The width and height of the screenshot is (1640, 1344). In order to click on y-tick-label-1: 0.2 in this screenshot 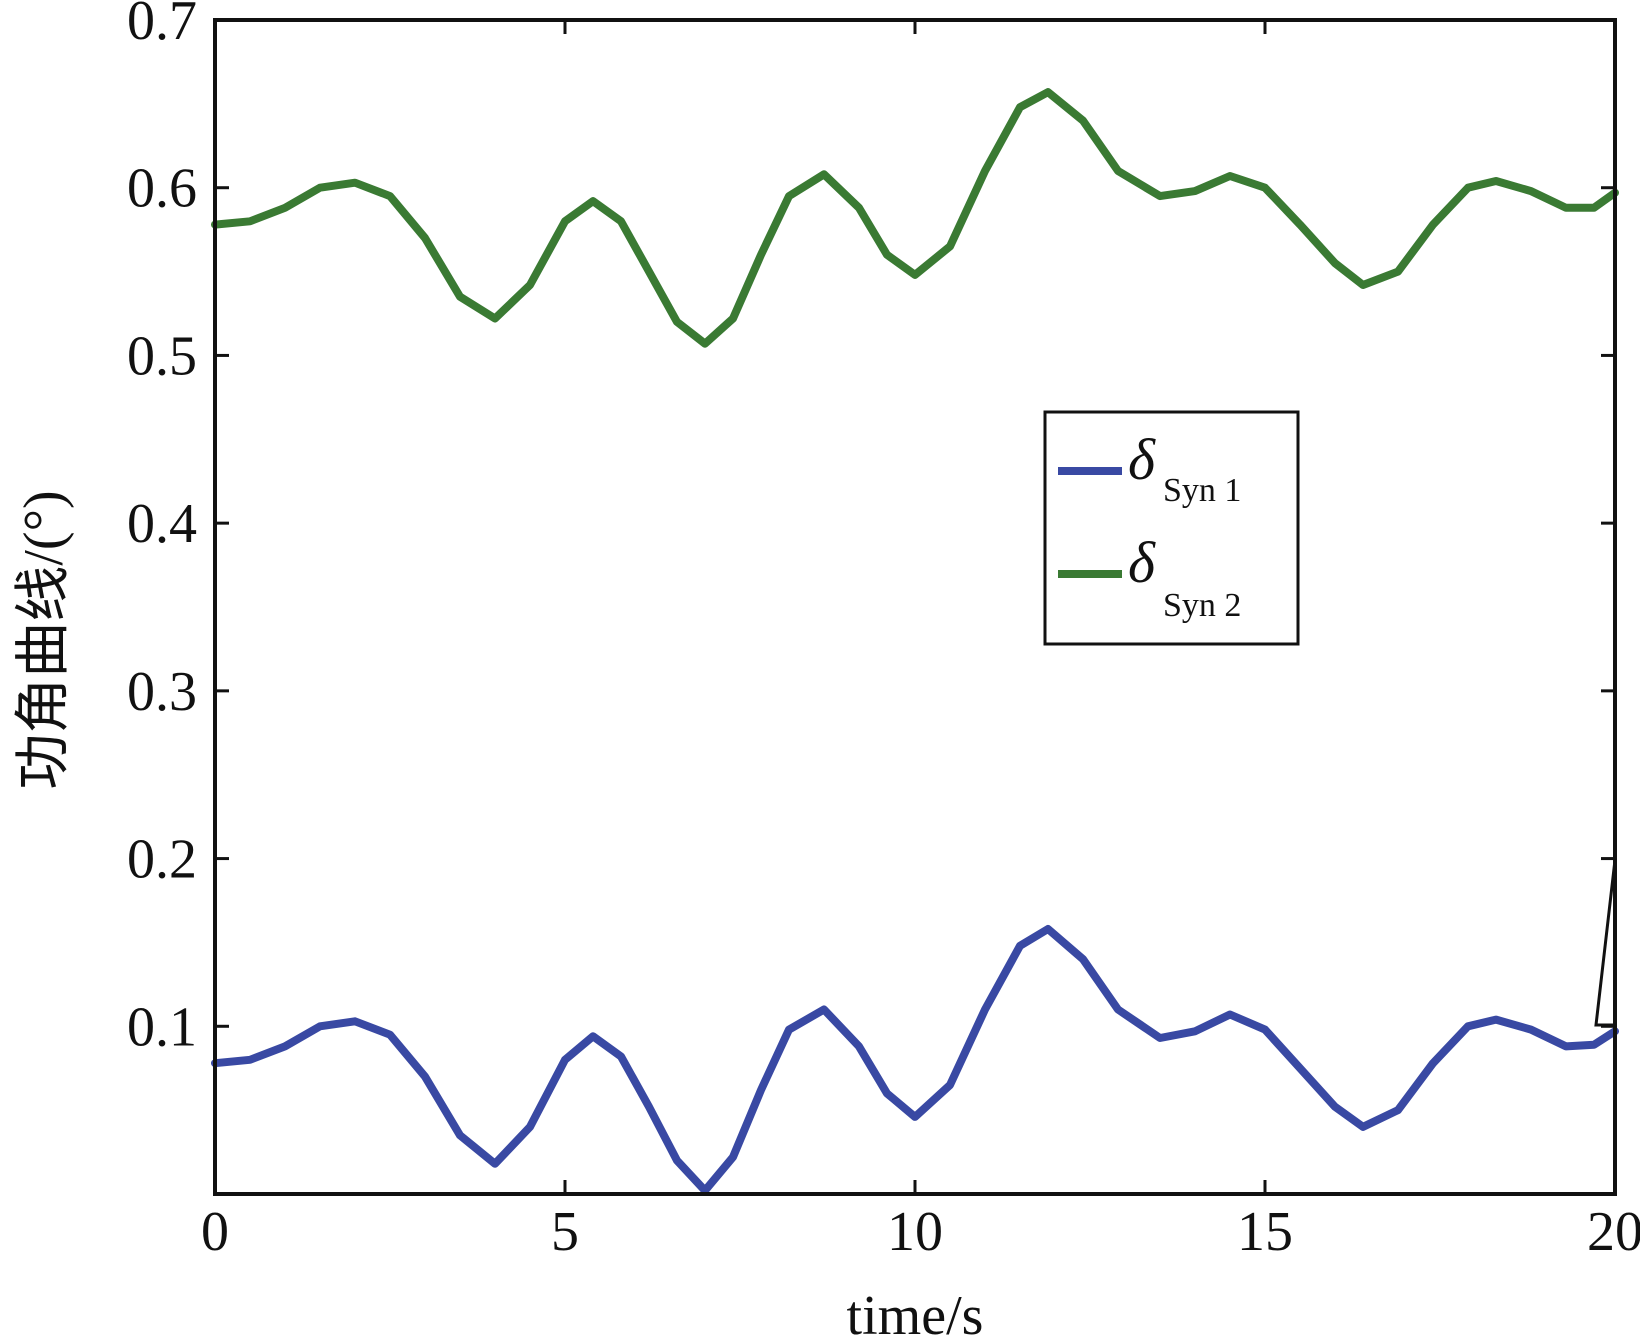, I will do `click(162, 860)`.